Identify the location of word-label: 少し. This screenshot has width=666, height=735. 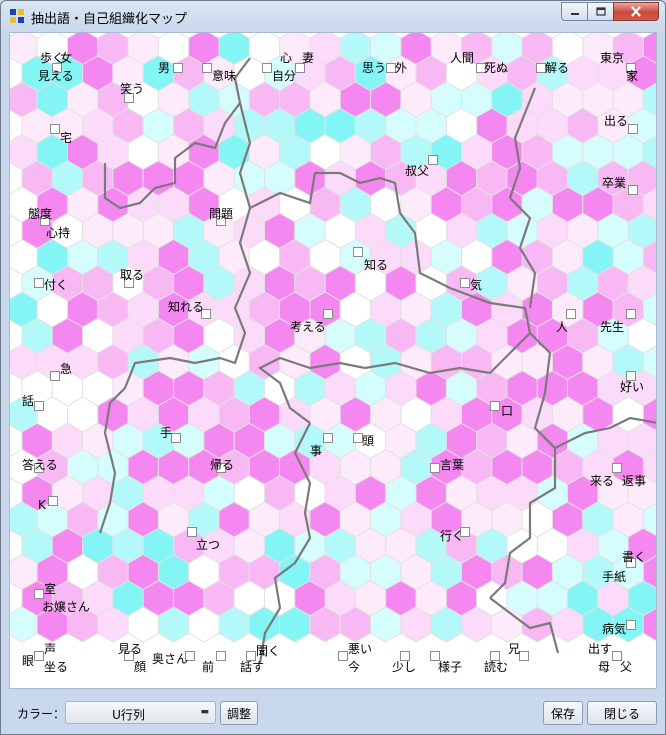
(404, 667).